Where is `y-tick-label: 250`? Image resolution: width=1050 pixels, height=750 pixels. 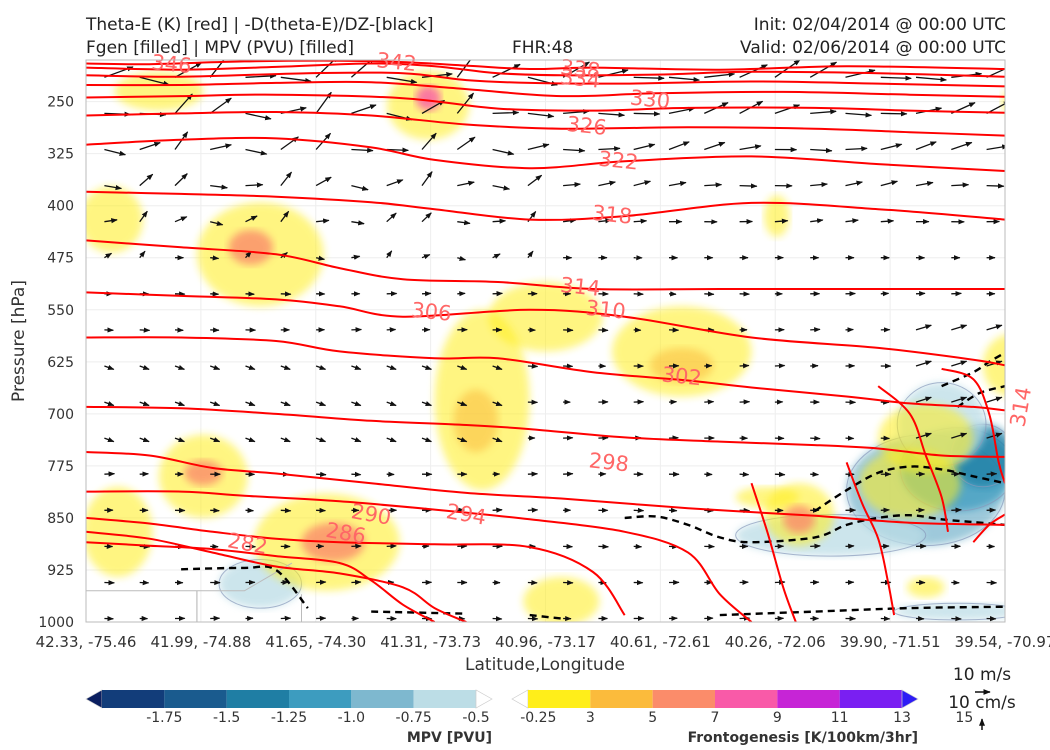 y-tick-label: 250 is located at coordinates (60, 103).